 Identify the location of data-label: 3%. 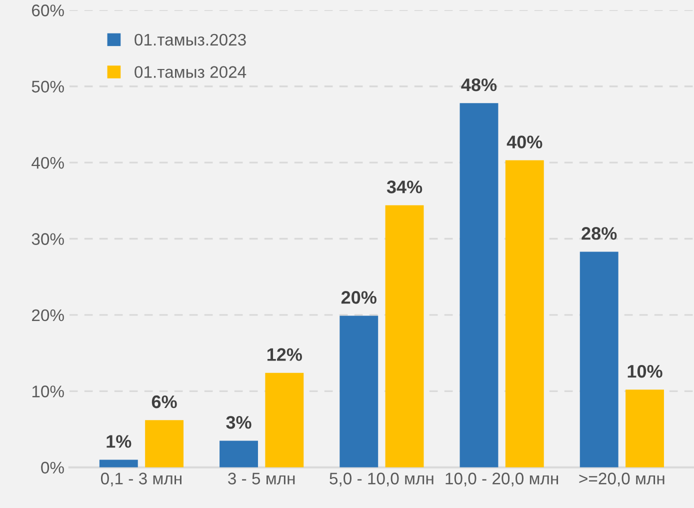
(239, 422).